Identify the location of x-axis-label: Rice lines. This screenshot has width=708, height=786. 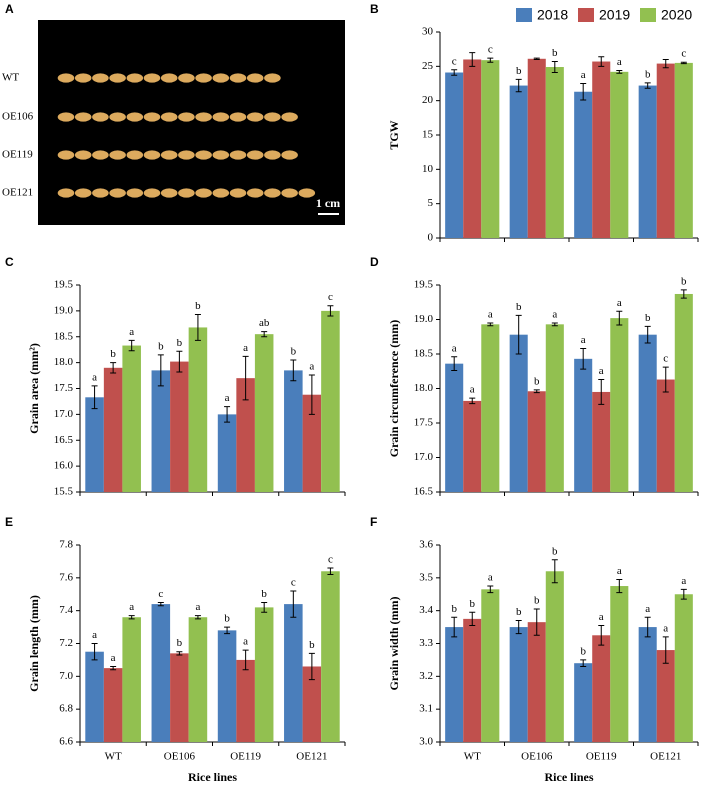
(569, 777).